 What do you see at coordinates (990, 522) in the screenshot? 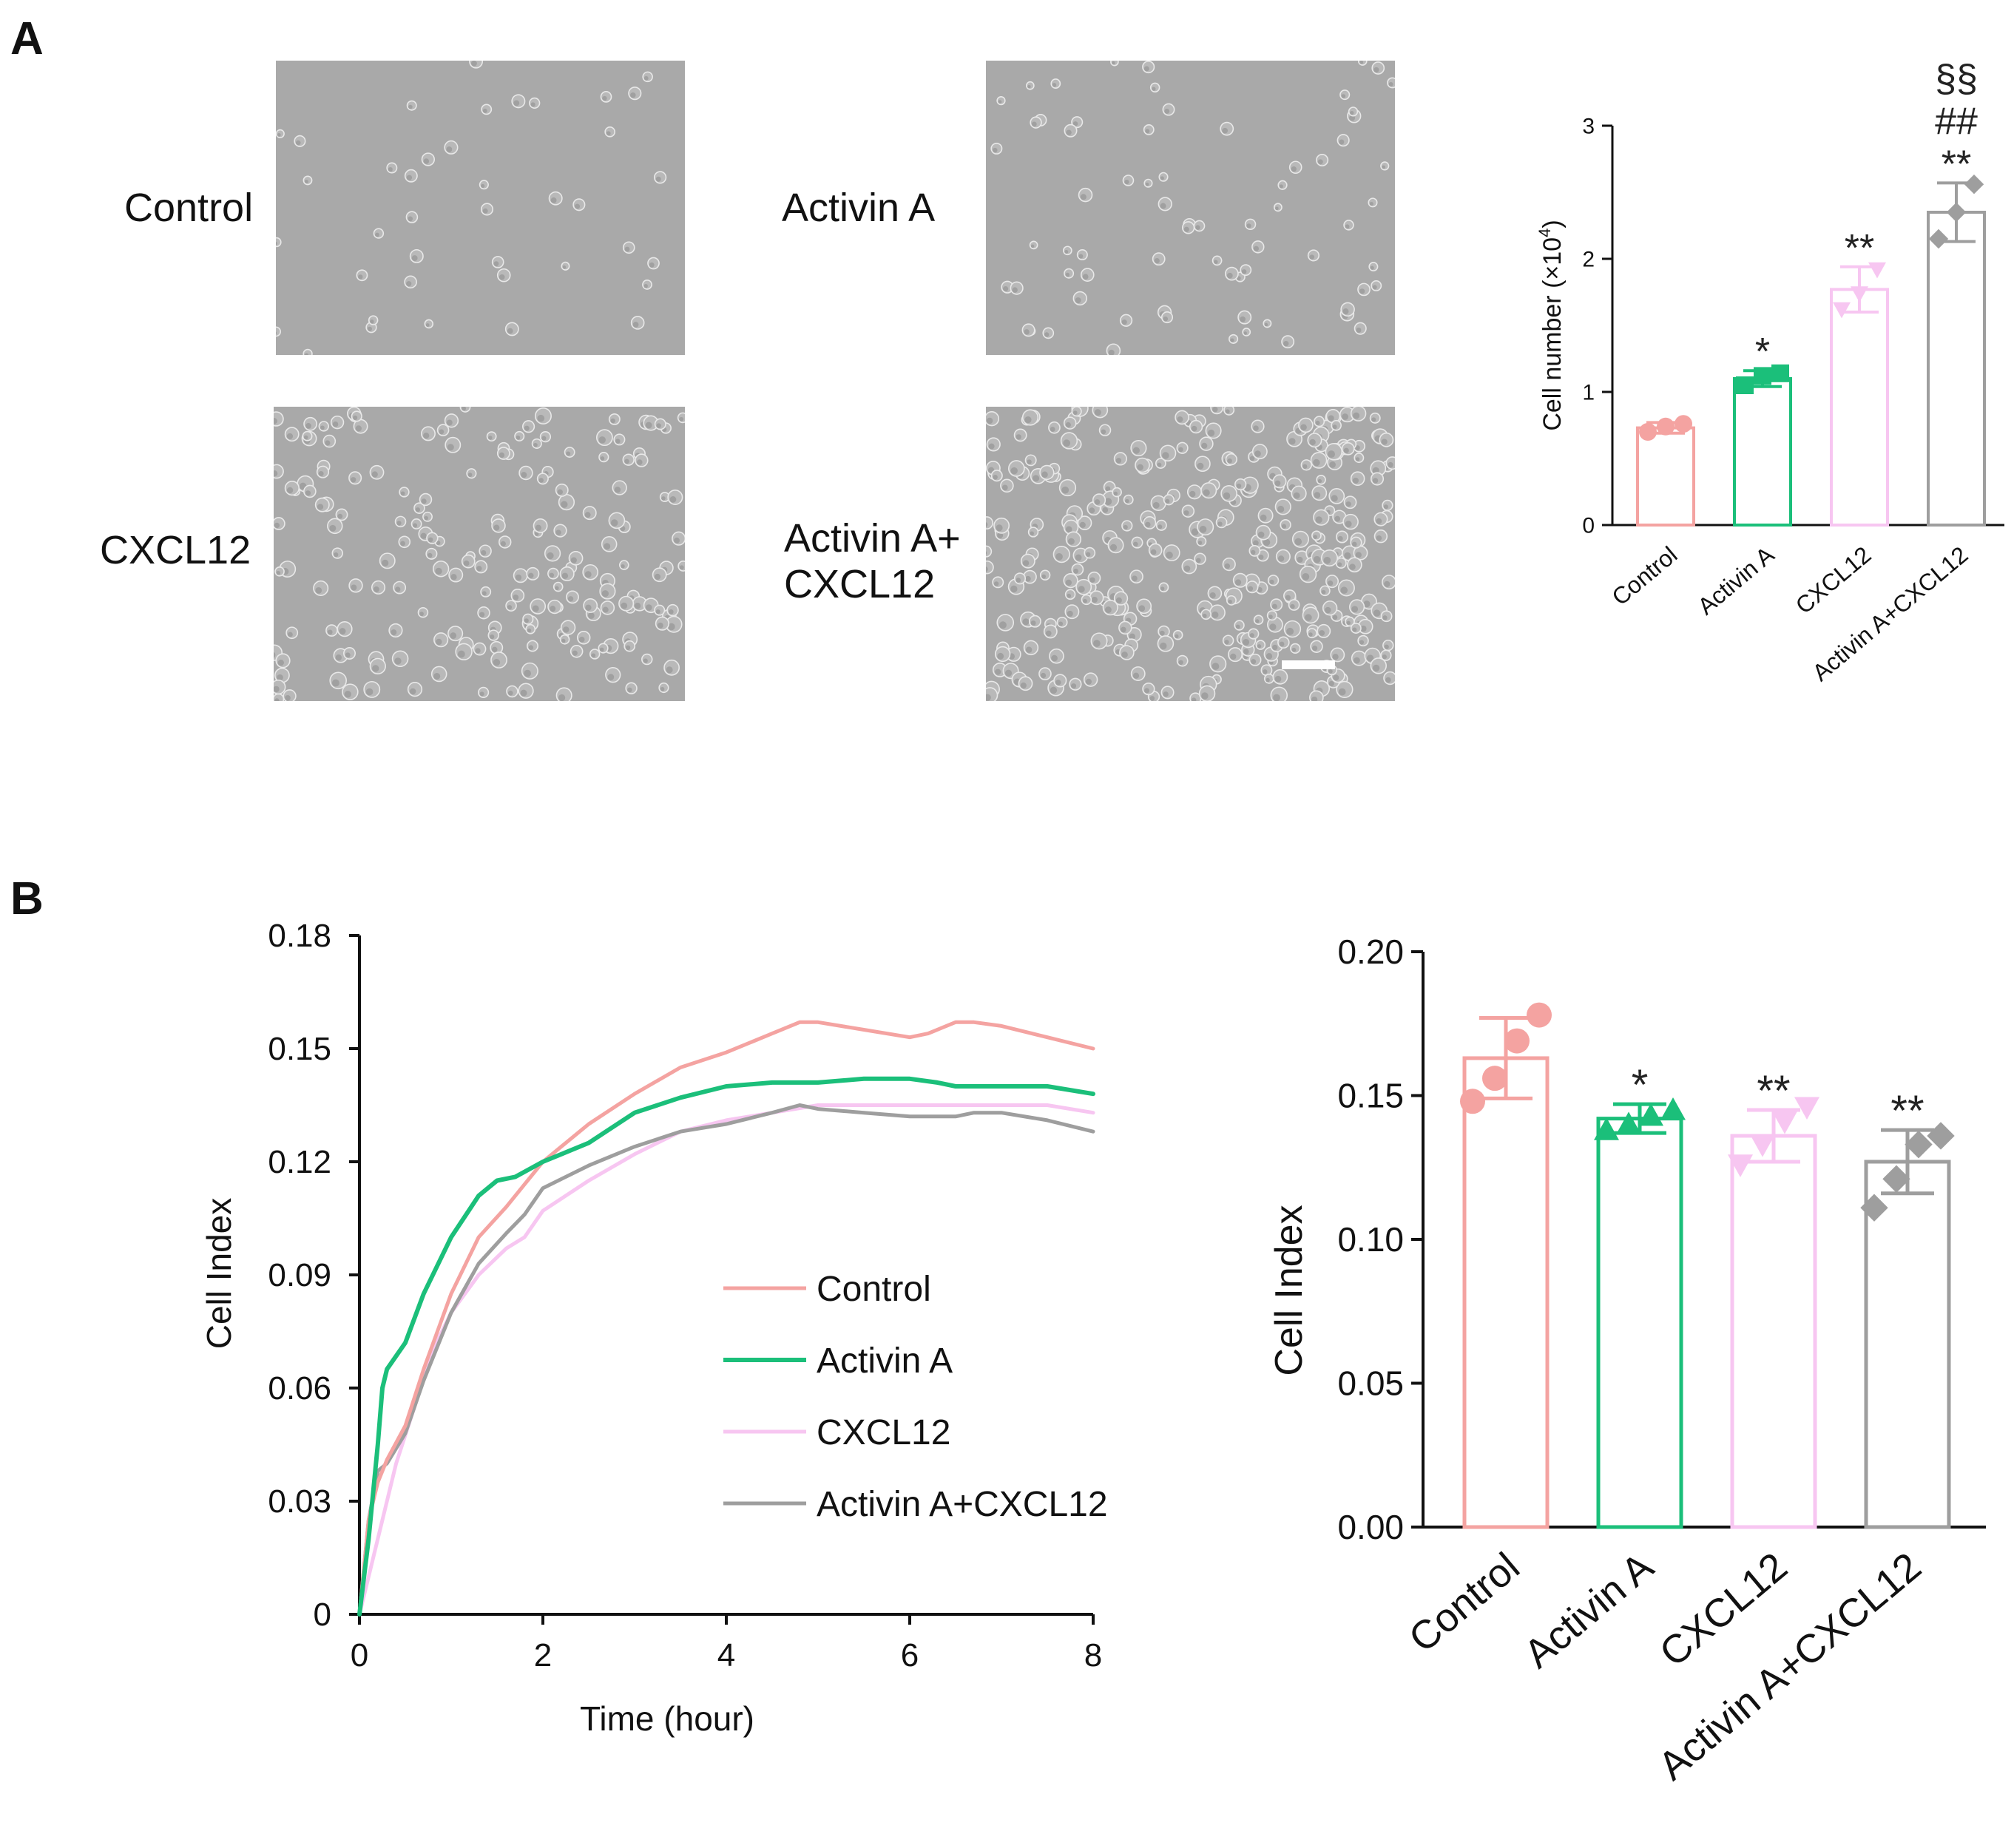
I see `cell-dot` at bounding box center [990, 522].